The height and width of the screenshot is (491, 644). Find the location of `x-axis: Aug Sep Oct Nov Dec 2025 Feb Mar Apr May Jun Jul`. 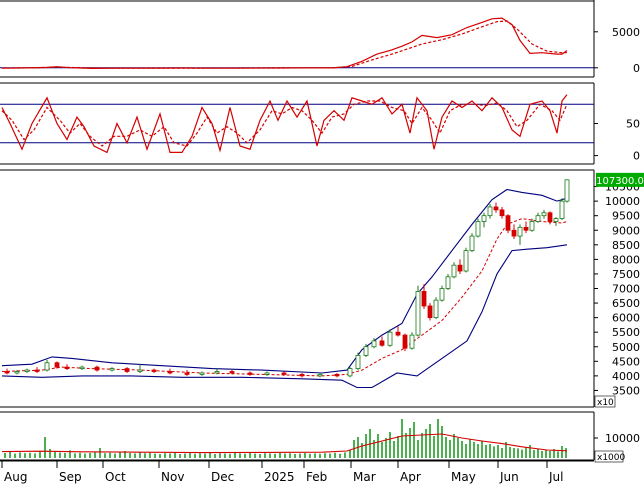

x-axis: Aug Sep Oct Nov Dec 2025 Feb Mar Apr May Jun Jul is located at coordinates (297, 472).